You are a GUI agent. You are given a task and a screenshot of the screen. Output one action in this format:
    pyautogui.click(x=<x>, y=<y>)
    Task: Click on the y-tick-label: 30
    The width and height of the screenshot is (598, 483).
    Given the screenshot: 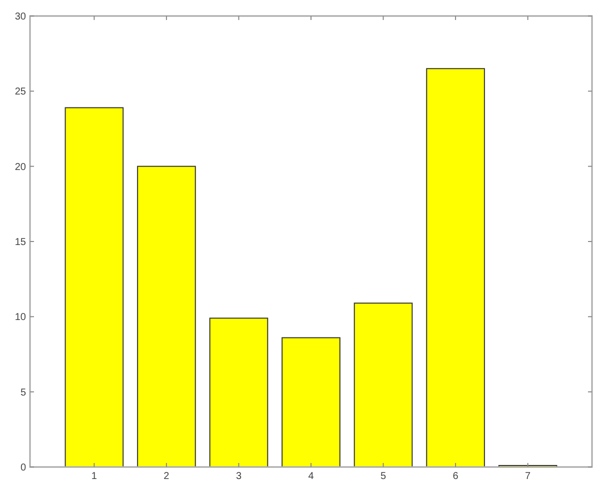 What is the action you would take?
    pyautogui.click(x=20, y=17)
    